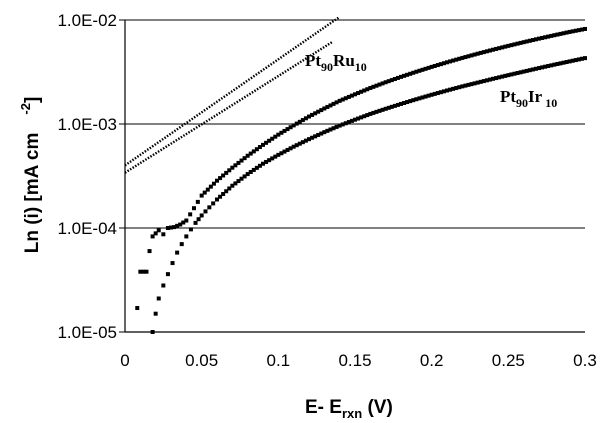 Image resolution: width=605 pixels, height=423 pixels. What do you see at coordinates (349, 409) in the screenshot?
I see `x-axis-title: E- Erxn (V)` at bounding box center [349, 409].